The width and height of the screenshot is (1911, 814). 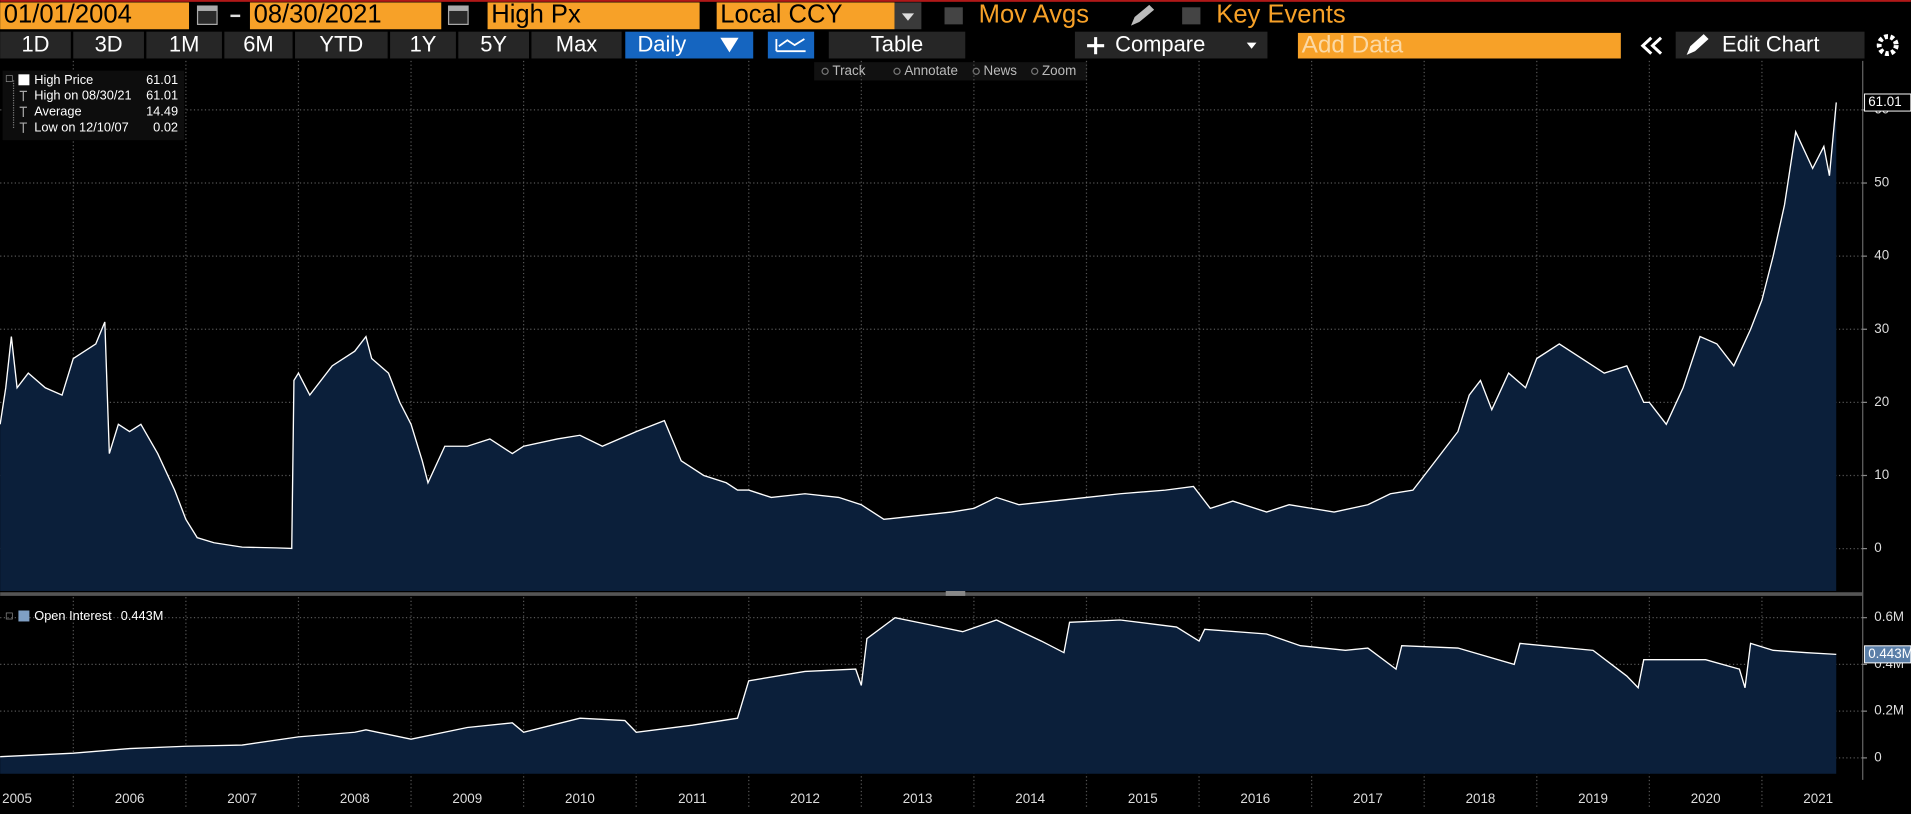 I want to click on key-events-checkbox, so click(x=1191, y=16).